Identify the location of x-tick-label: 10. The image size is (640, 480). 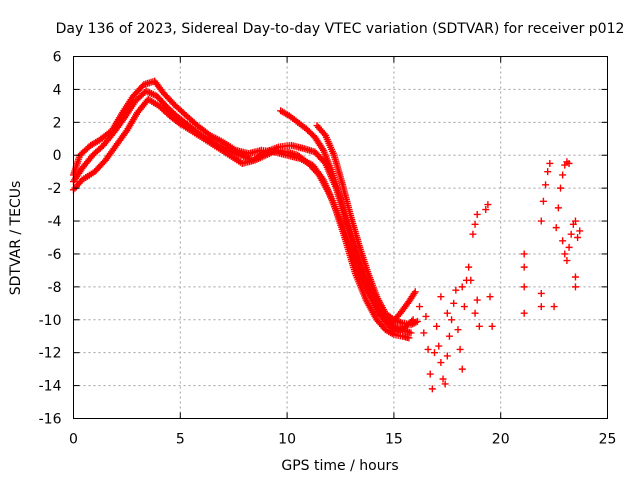
(287, 440).